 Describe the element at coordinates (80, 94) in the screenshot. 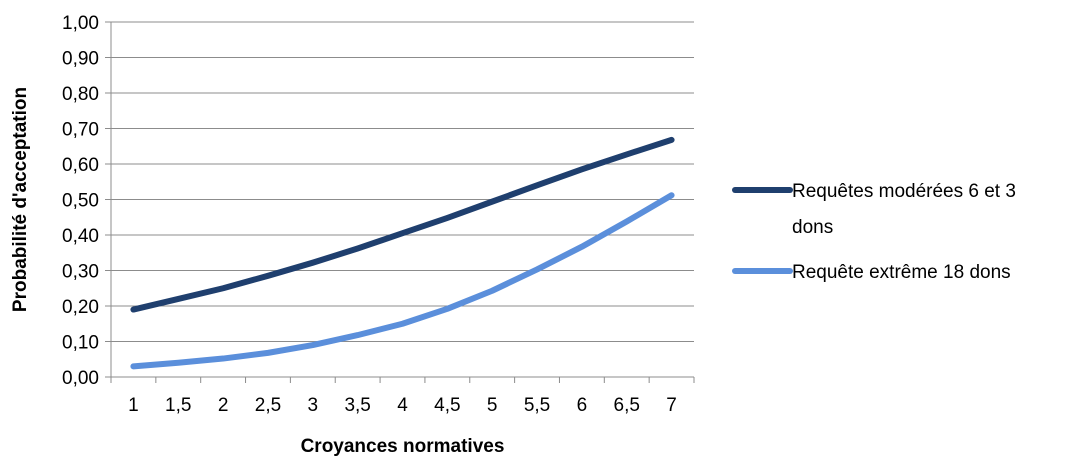

I see `y-tick-label: 0,80` at that location.